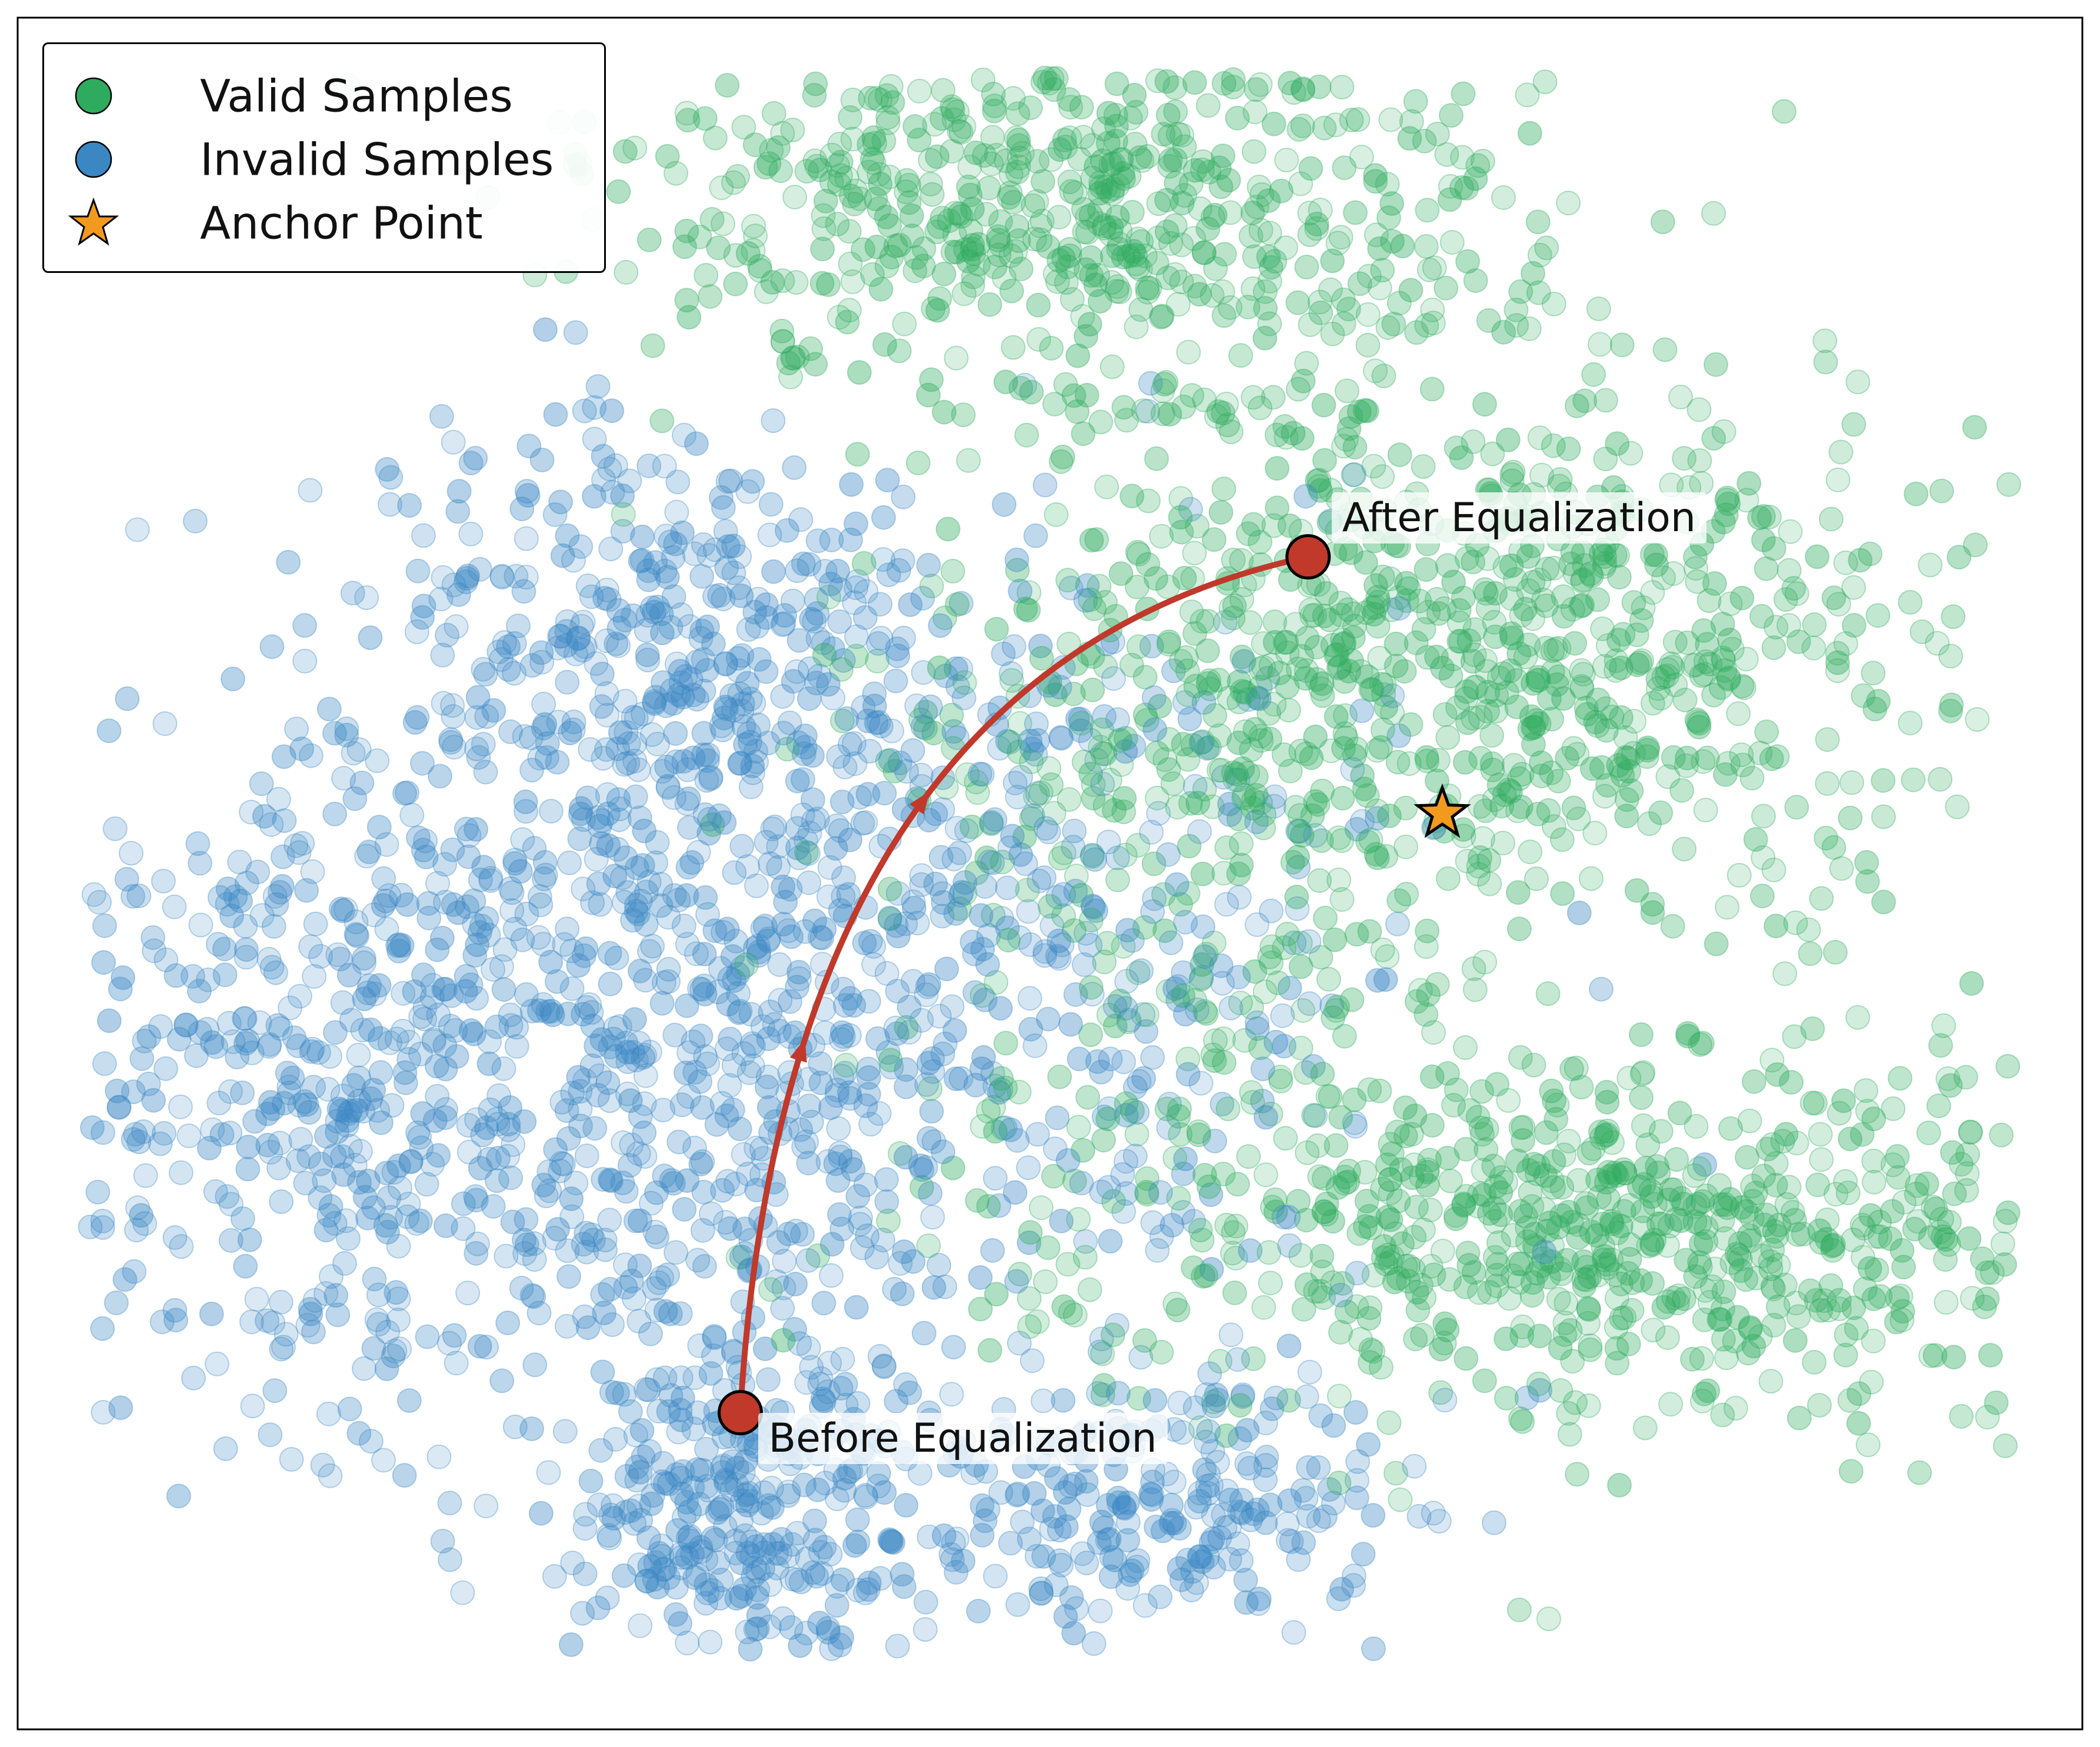 The height and width of the screenshot is (1747, 2100). I want to click on blue-circle-icon, so click(93, 159).